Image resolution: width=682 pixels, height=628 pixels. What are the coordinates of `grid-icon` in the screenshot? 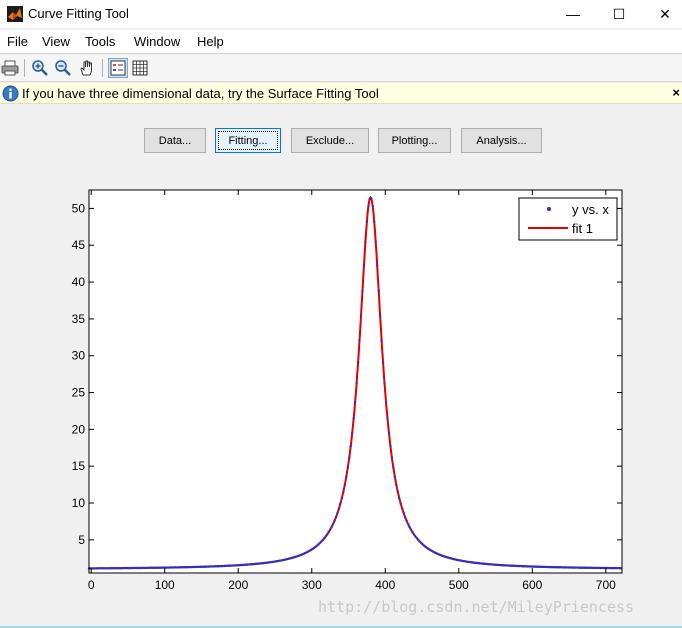 It's located at (140, 68).